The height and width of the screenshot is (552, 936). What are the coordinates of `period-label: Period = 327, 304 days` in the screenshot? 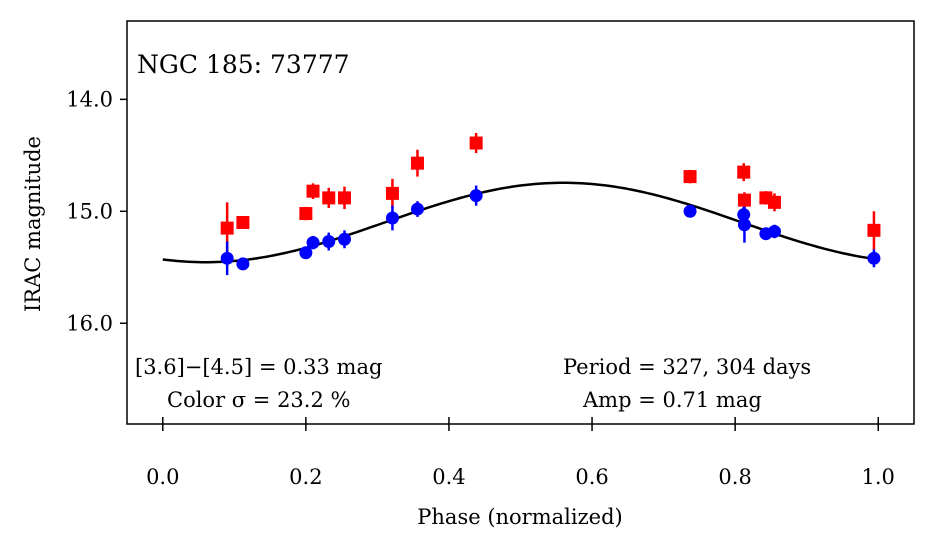 It's located at (687, 367).